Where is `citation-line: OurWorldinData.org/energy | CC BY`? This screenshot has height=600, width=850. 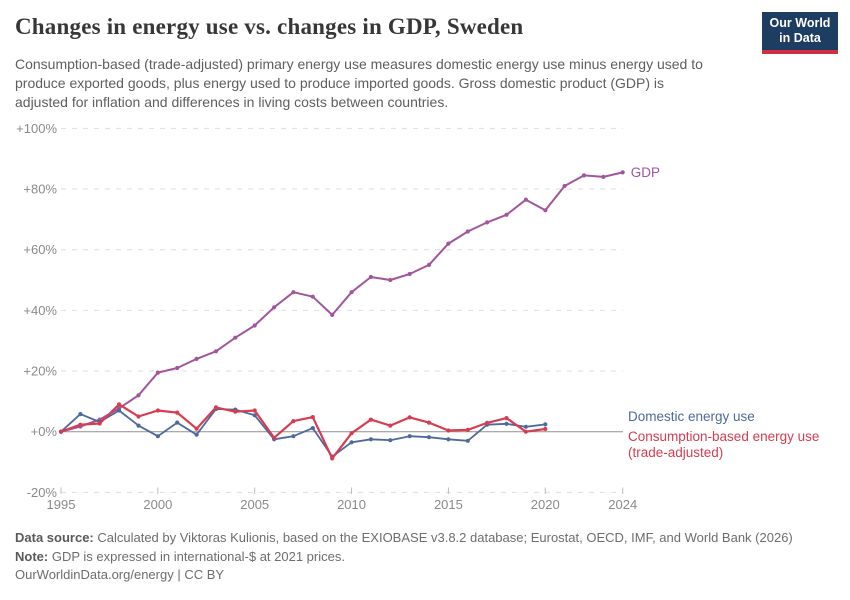 citation-line: OurWorldinData.org/energy | CC BY is located at coordinates (404, 575).